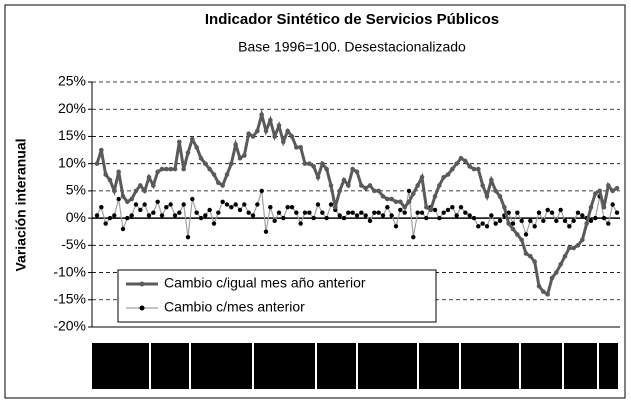 The image size is (631, 409). I want to click on legend-label: Cambio c/mes anterior, so click(234, 307).